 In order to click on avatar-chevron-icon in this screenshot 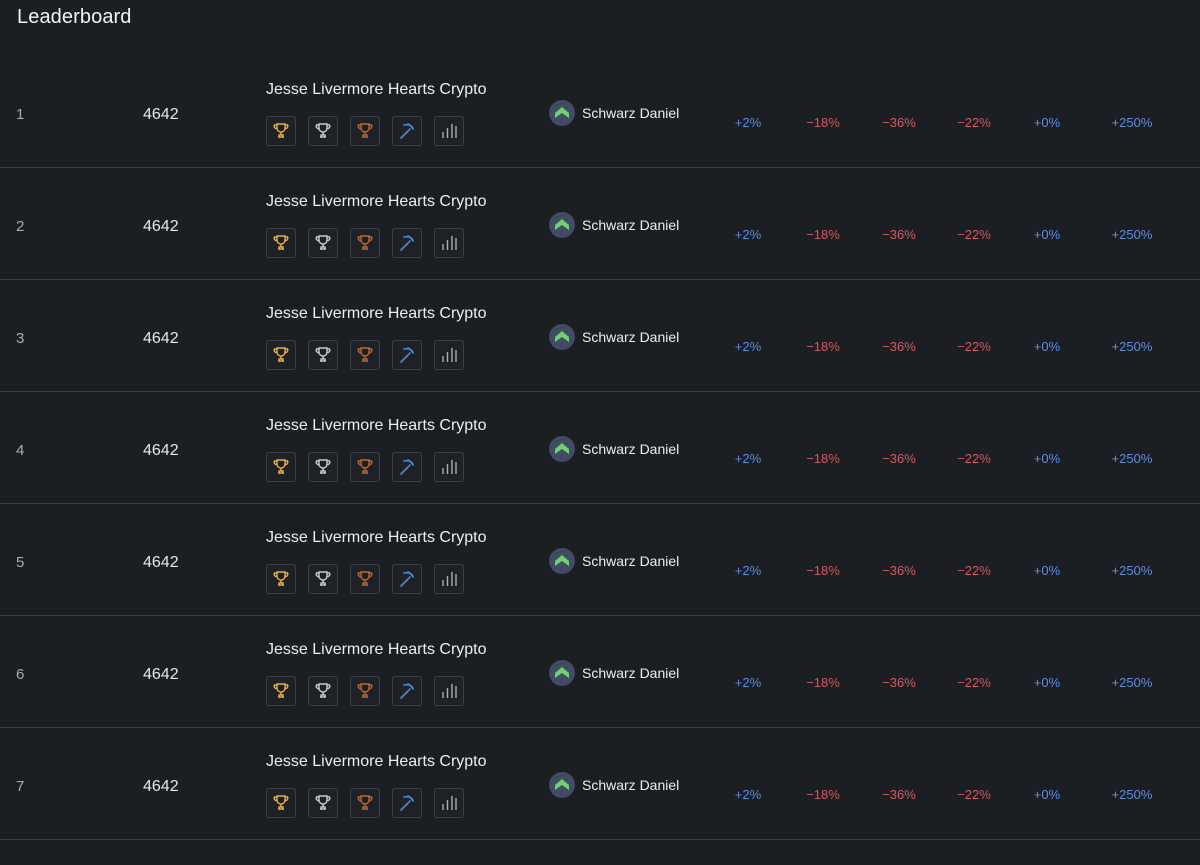, I will do `click(562, 224)`.